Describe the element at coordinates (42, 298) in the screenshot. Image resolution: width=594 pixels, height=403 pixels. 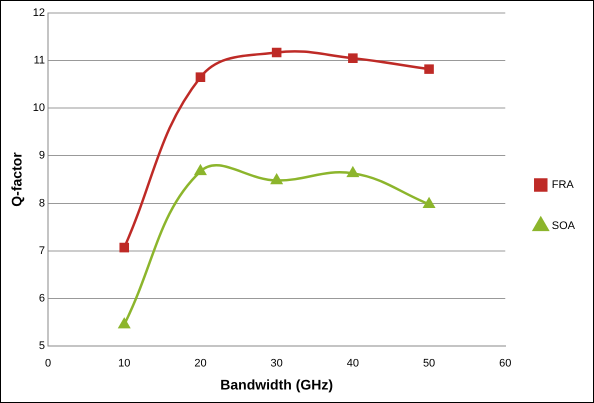
I see `y-tick-label: 6` at that location.